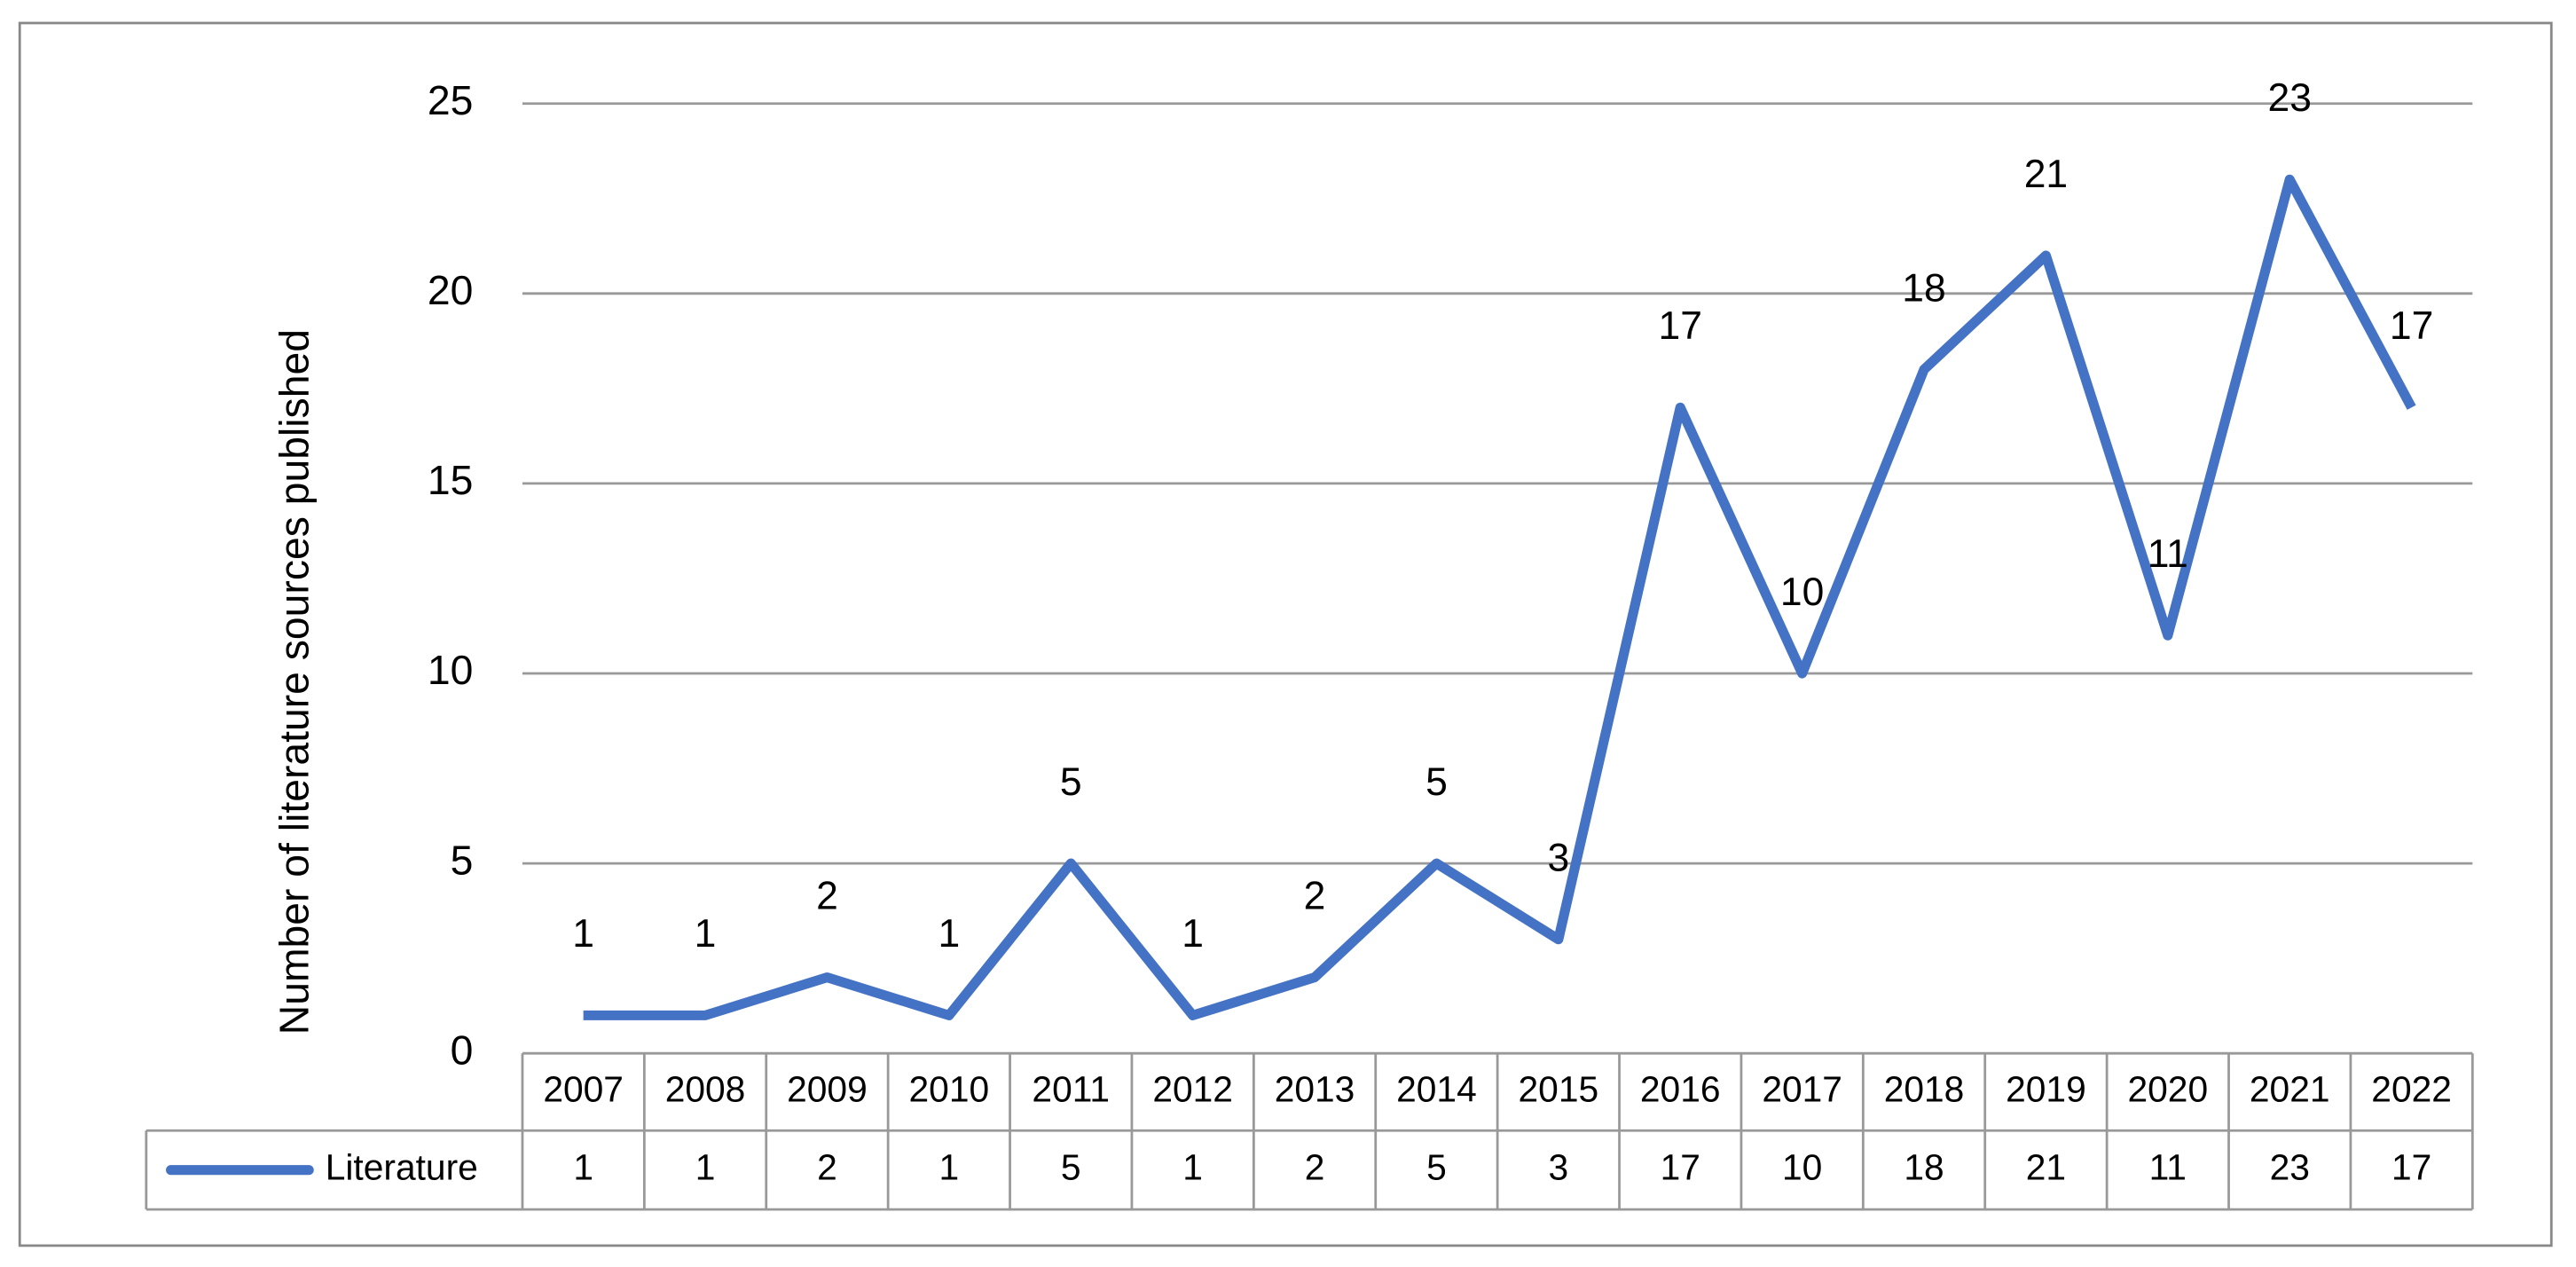 This screenshot has height=1267, width=2576. Describe the element at coordinates (1802, 1166) in the screenshot. I see `table-value: 10` at that location.